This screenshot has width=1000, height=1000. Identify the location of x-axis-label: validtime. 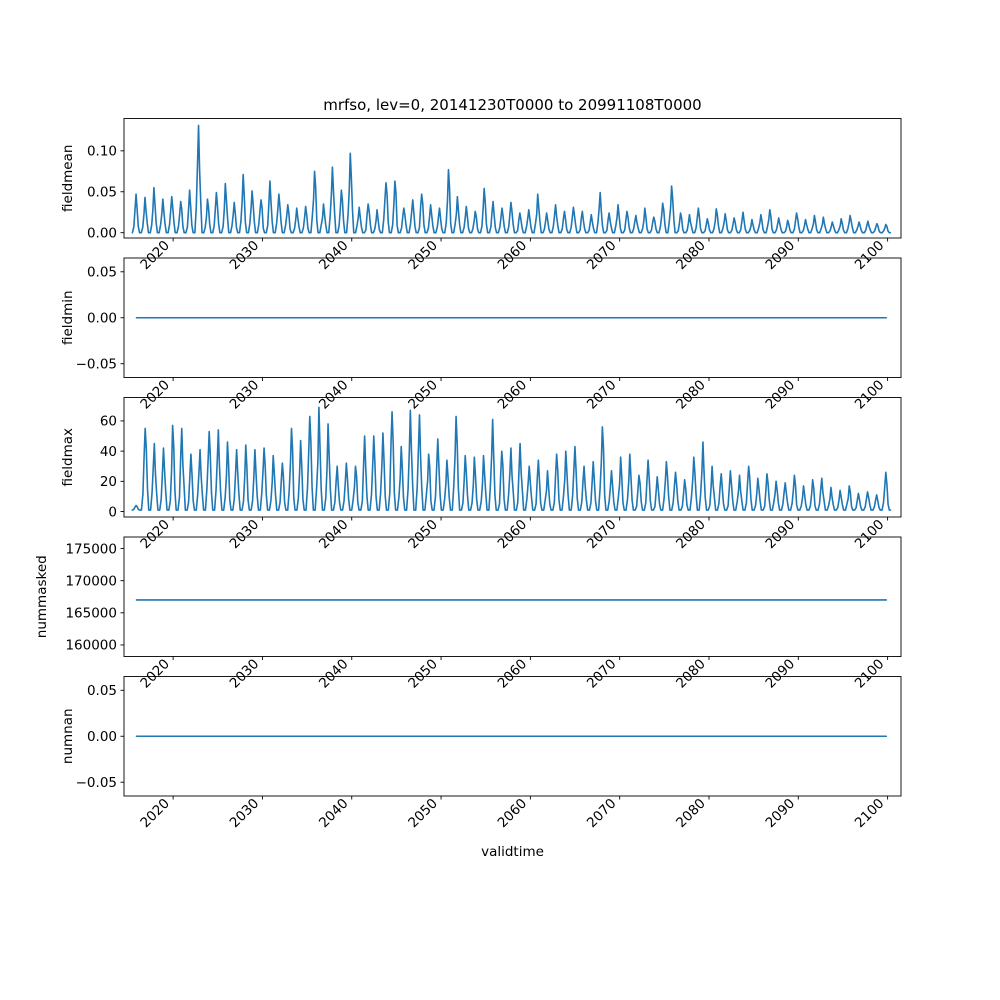
(512, 852).